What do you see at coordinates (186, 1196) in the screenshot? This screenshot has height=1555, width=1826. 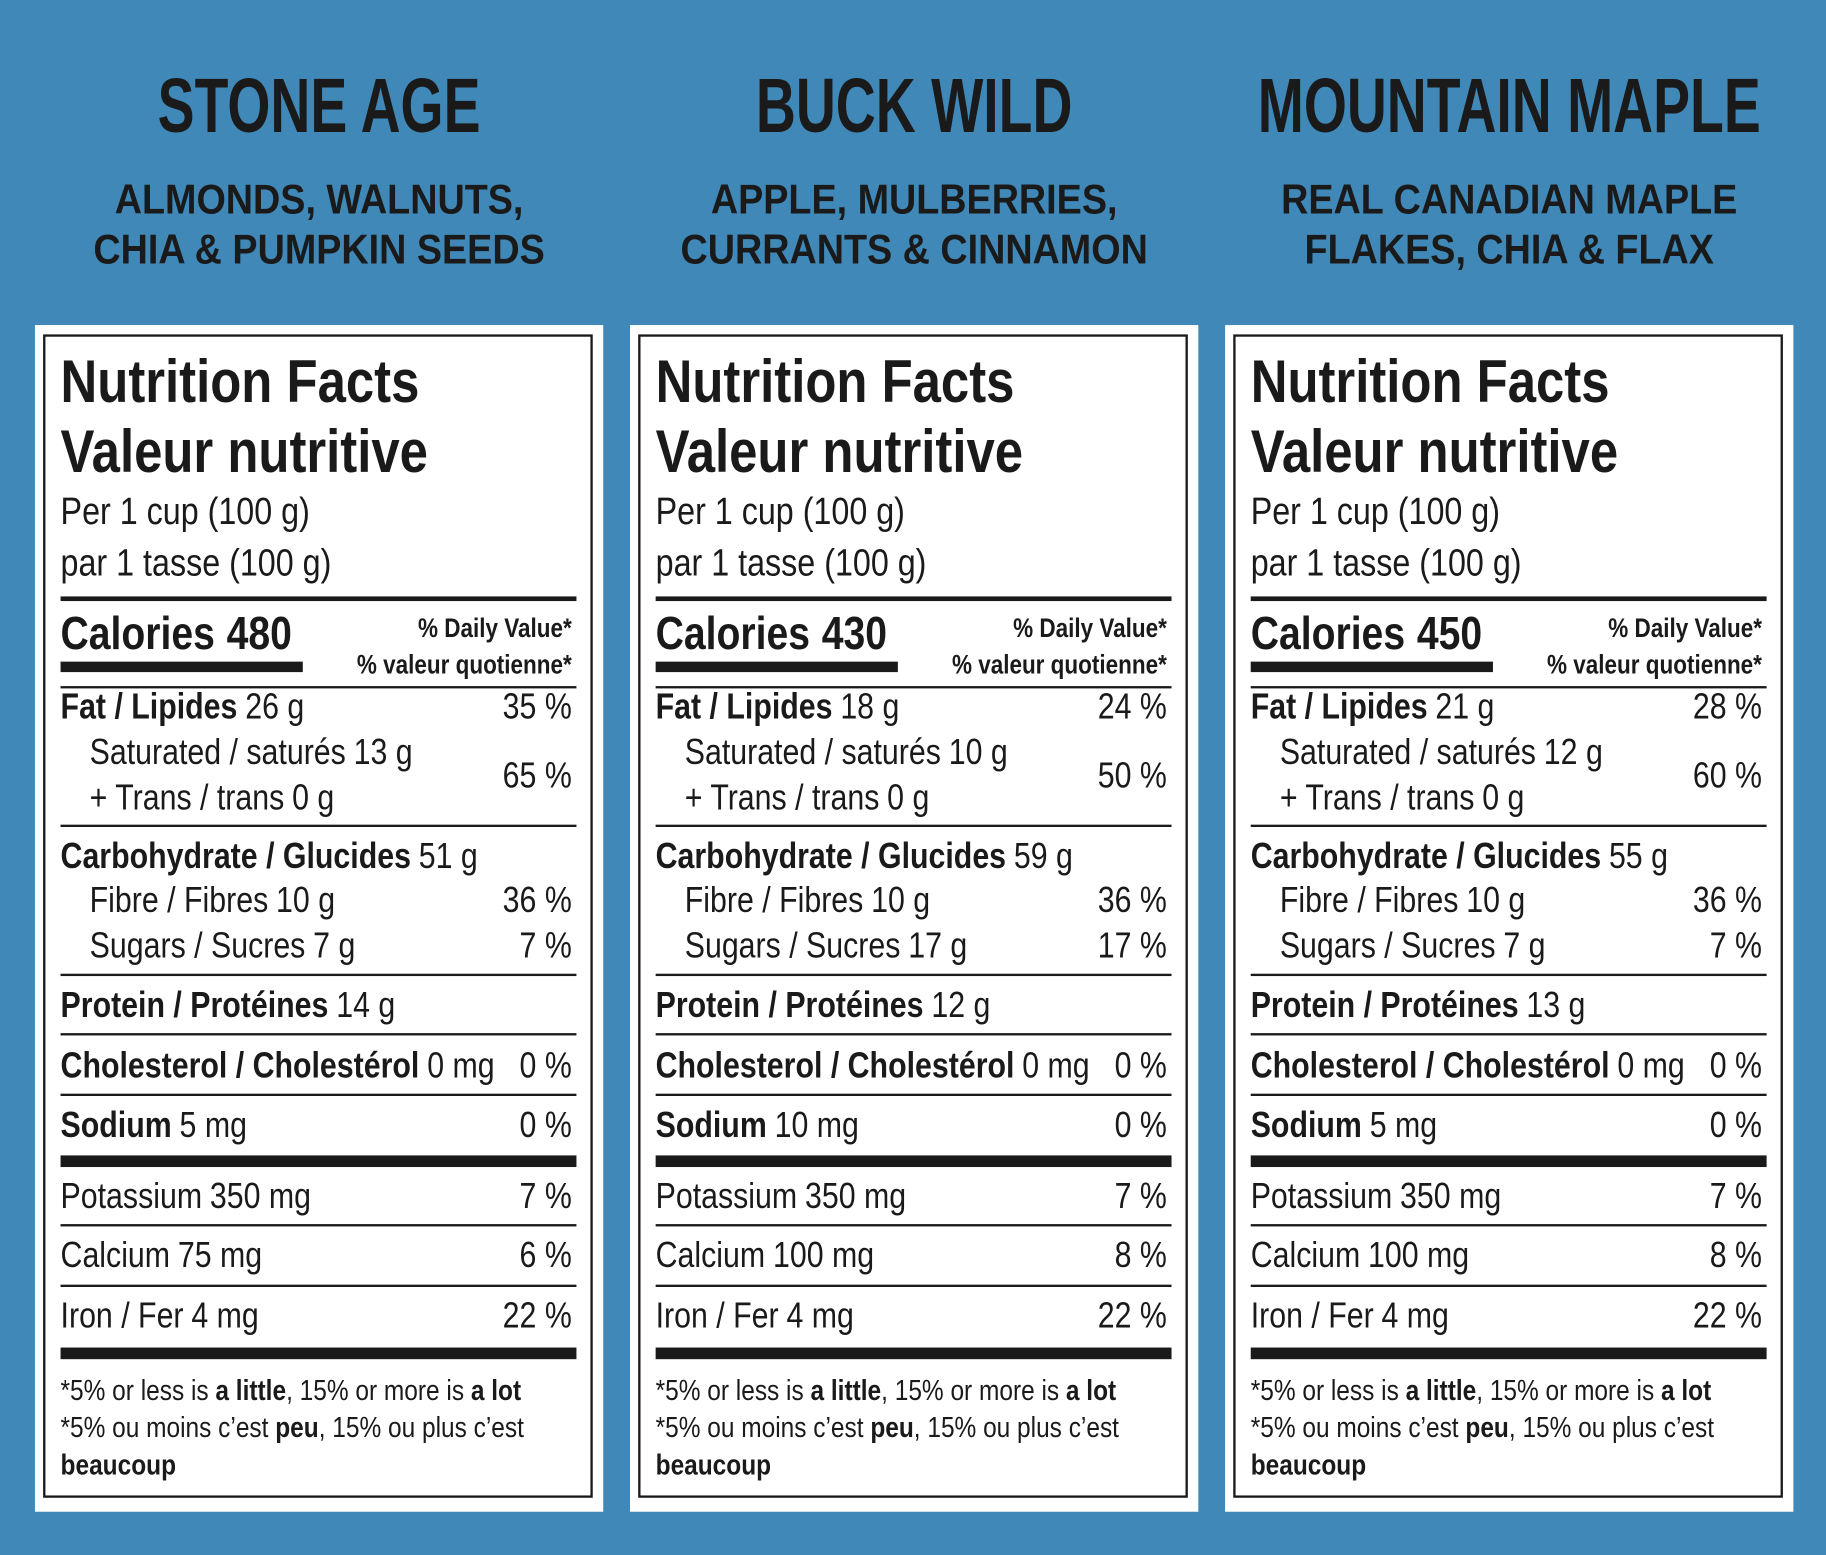 I see `nutrient-row: Potassium 350 mg` at bounding box center [186, 1196].